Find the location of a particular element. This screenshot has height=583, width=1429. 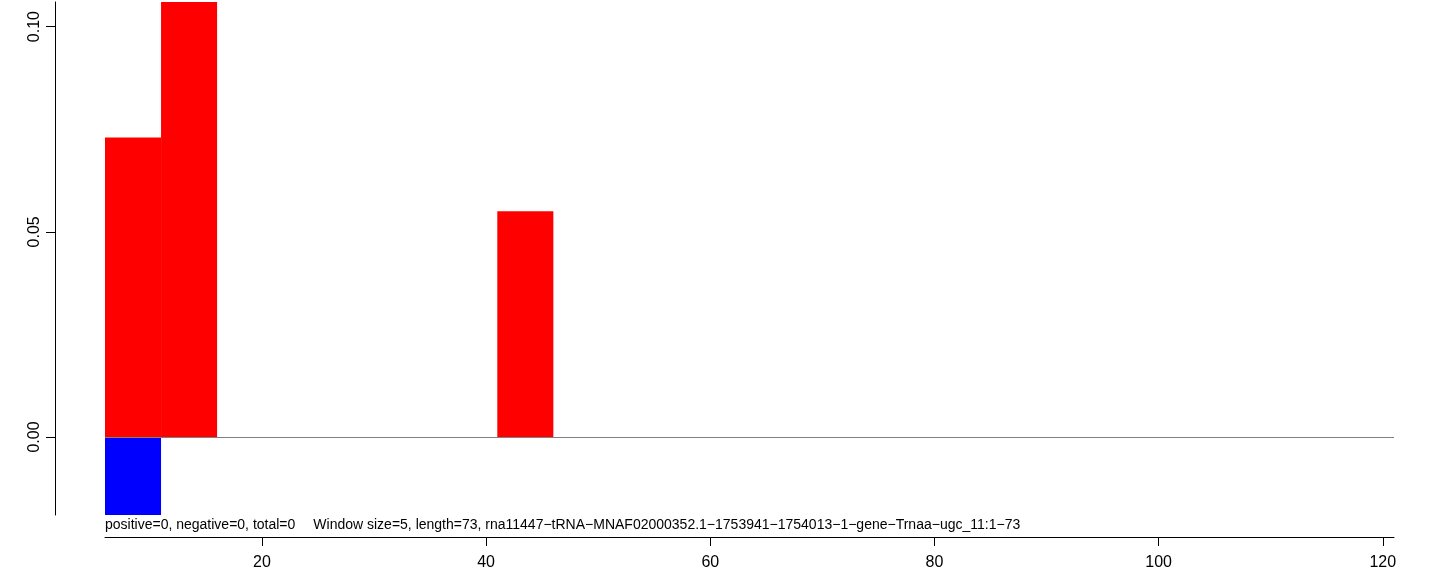

x-tick-label: 60 is located at coordinates (710, 561).